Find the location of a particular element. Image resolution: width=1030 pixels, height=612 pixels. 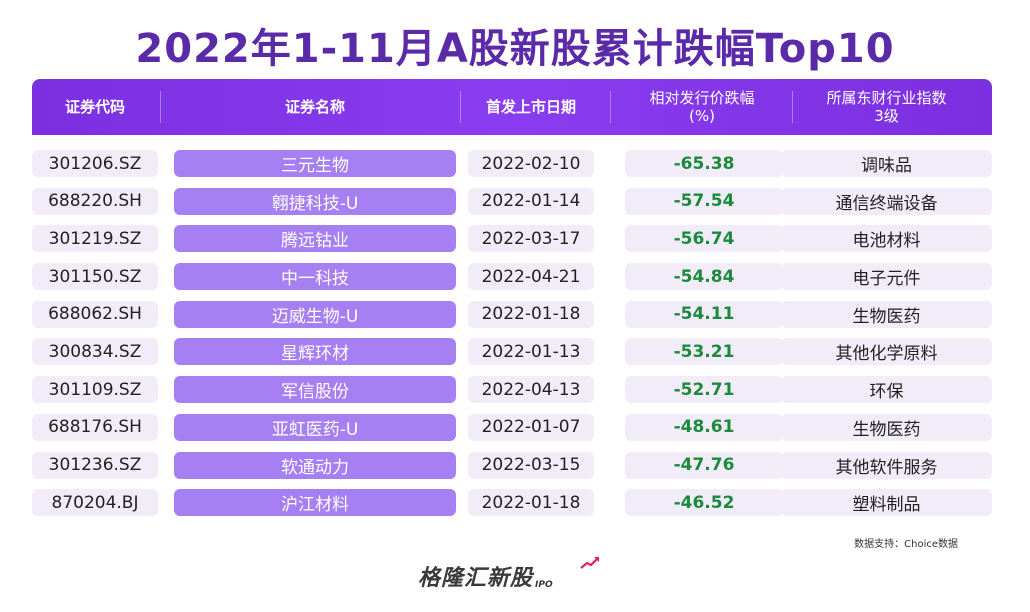

cell-pct: -56.74 is located at coordinates (704, 239).